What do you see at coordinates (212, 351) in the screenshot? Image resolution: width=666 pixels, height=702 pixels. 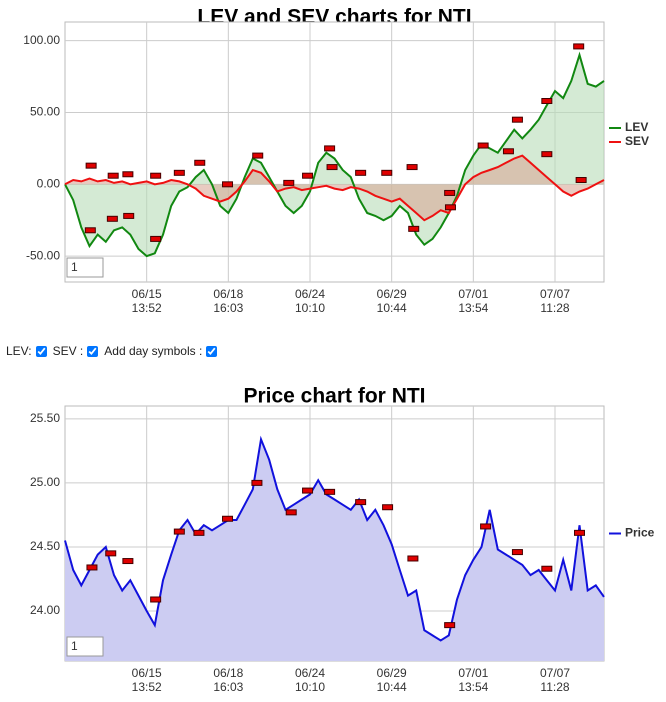 I see `day-symbols-checkbox` at bounding box center [212, 351].